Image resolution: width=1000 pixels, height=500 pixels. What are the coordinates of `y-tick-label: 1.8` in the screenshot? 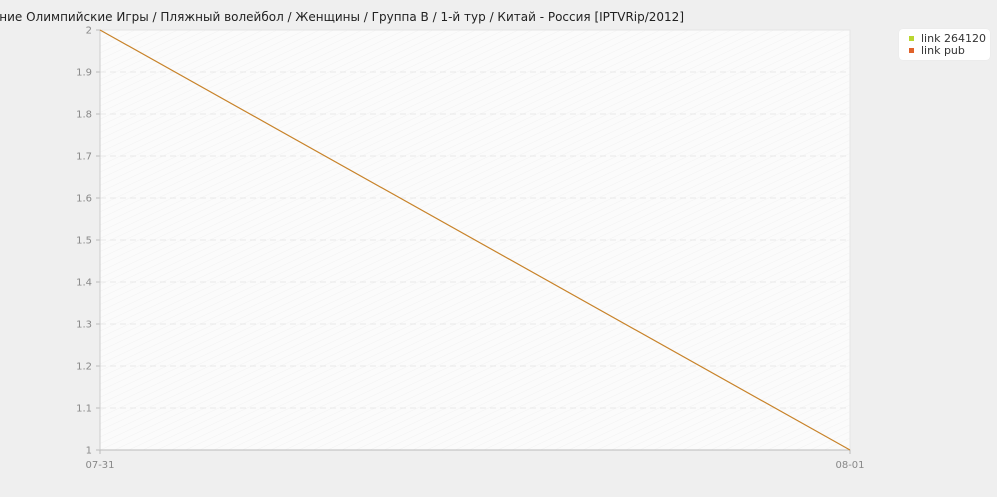 It's located at (84, 115).